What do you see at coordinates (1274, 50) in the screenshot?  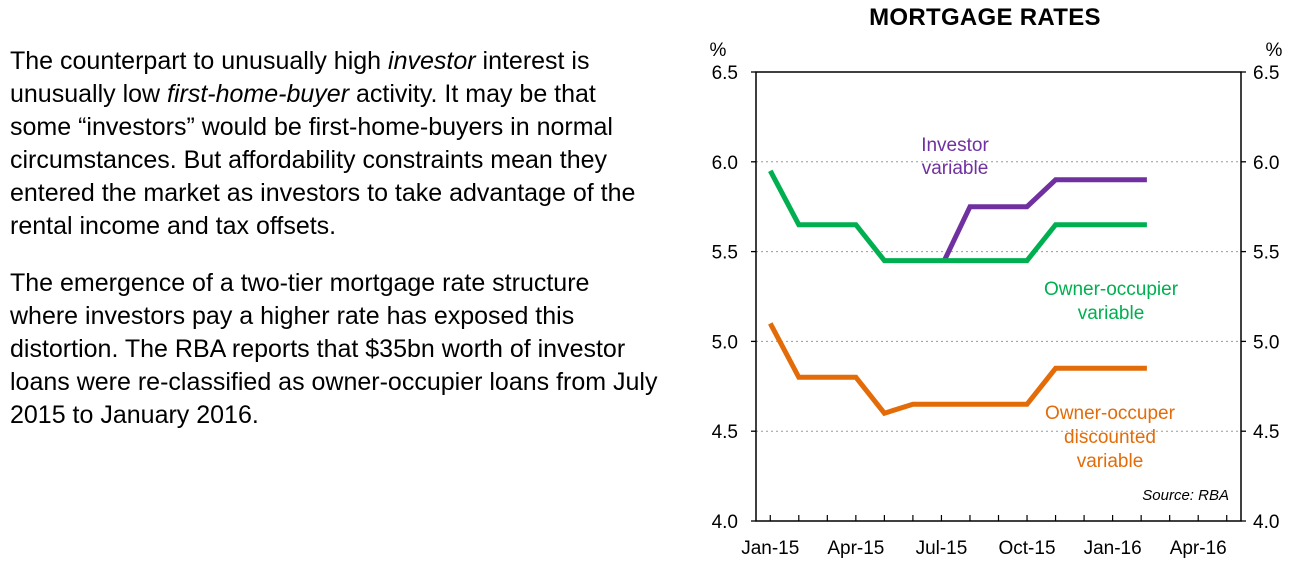 I see `y-unit-right: %` at bounding box center [1274, 50].